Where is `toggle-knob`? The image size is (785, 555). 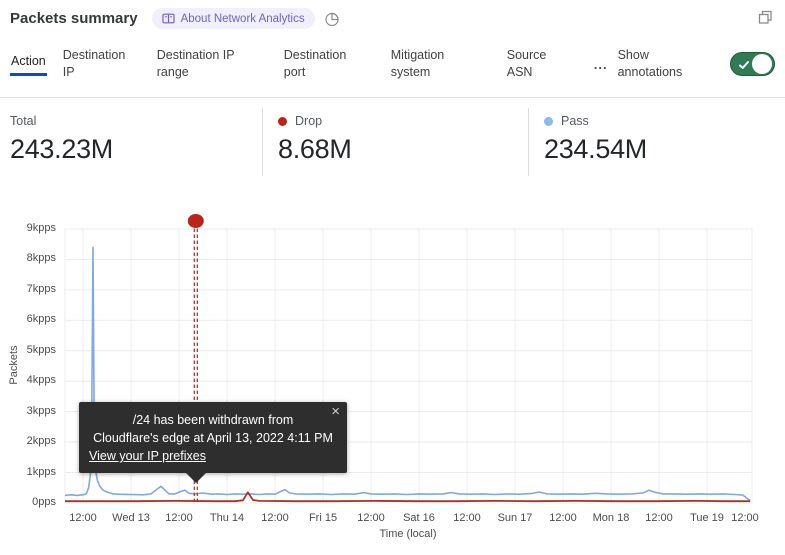 toggle-knob is located at coordinates (762, 64).